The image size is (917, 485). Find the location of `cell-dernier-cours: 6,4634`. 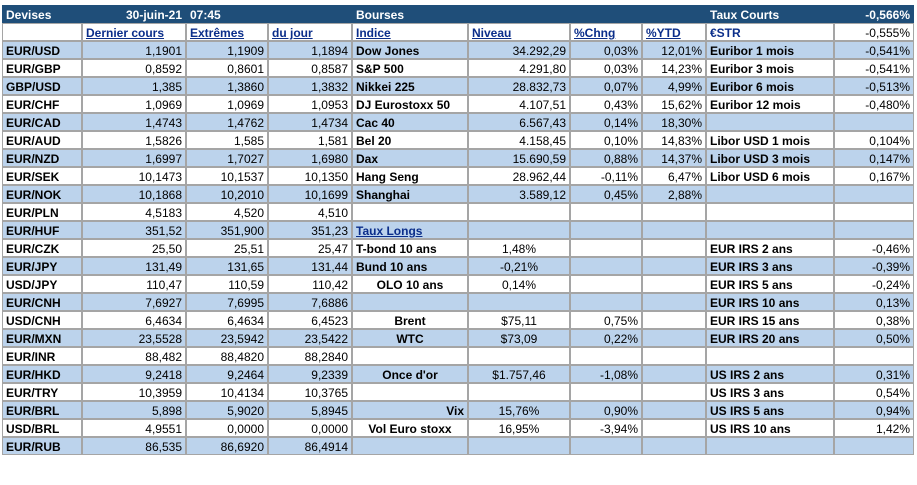

cell-dernier-cours: 6,4634 is located at coordinates (134, 320).